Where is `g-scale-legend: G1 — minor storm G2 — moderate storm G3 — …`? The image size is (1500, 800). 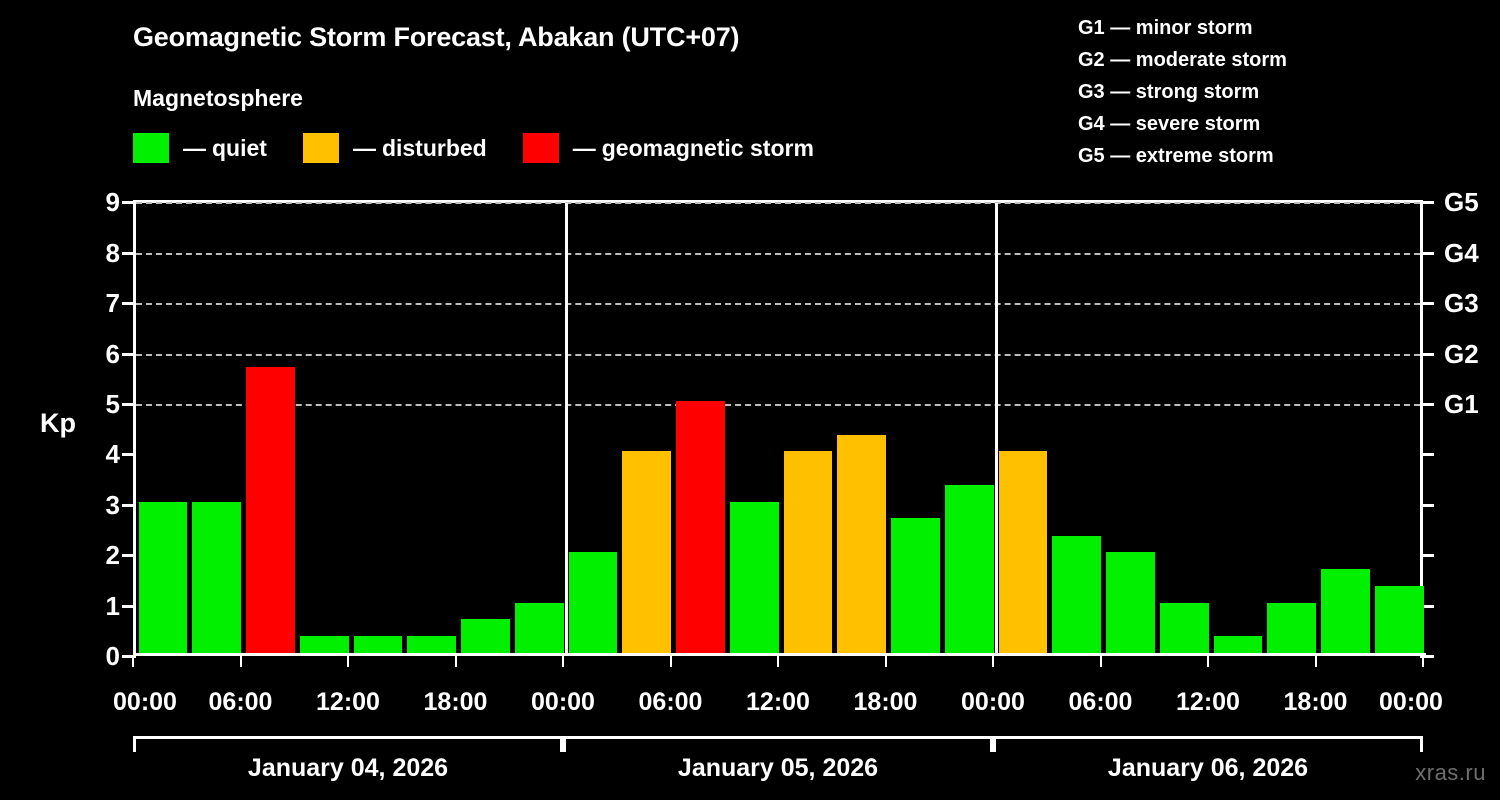 g-scale-legend: G1 — minor storm G2 — moderate storm G3 — … is located at coordinates (1182, 92).